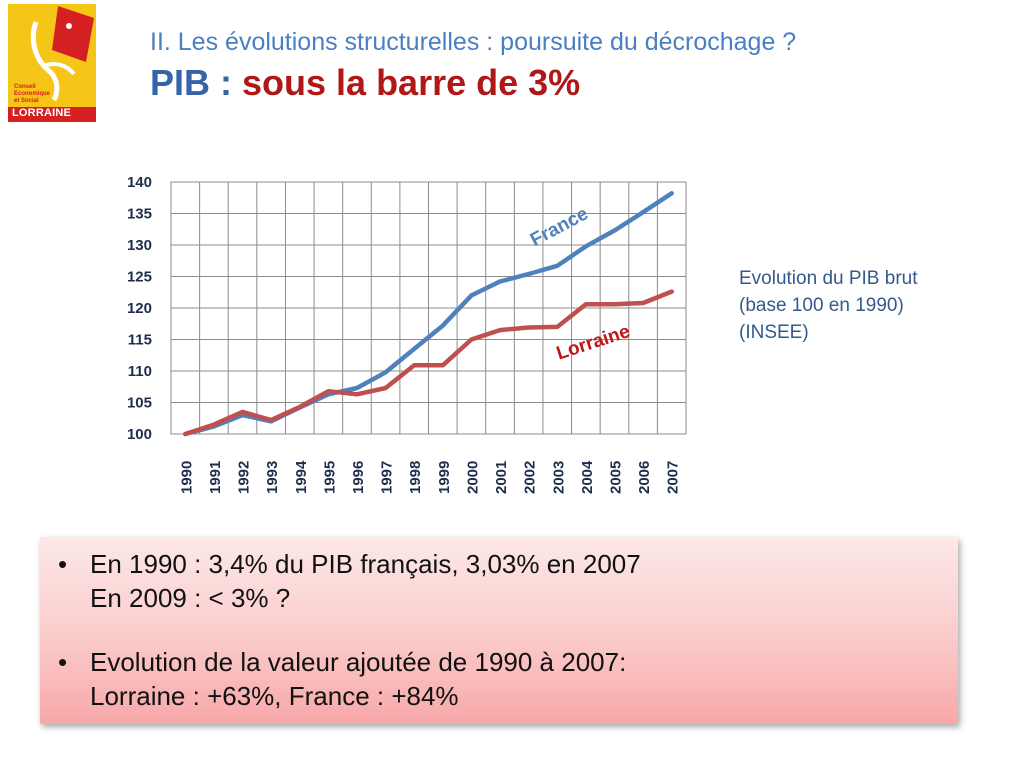 Image resolution: width=1024 pixels, height=768 pixels. Describe the element at coordinates (587, 477) in the screenshot. I see `x-tick-label: 2004` at that location.